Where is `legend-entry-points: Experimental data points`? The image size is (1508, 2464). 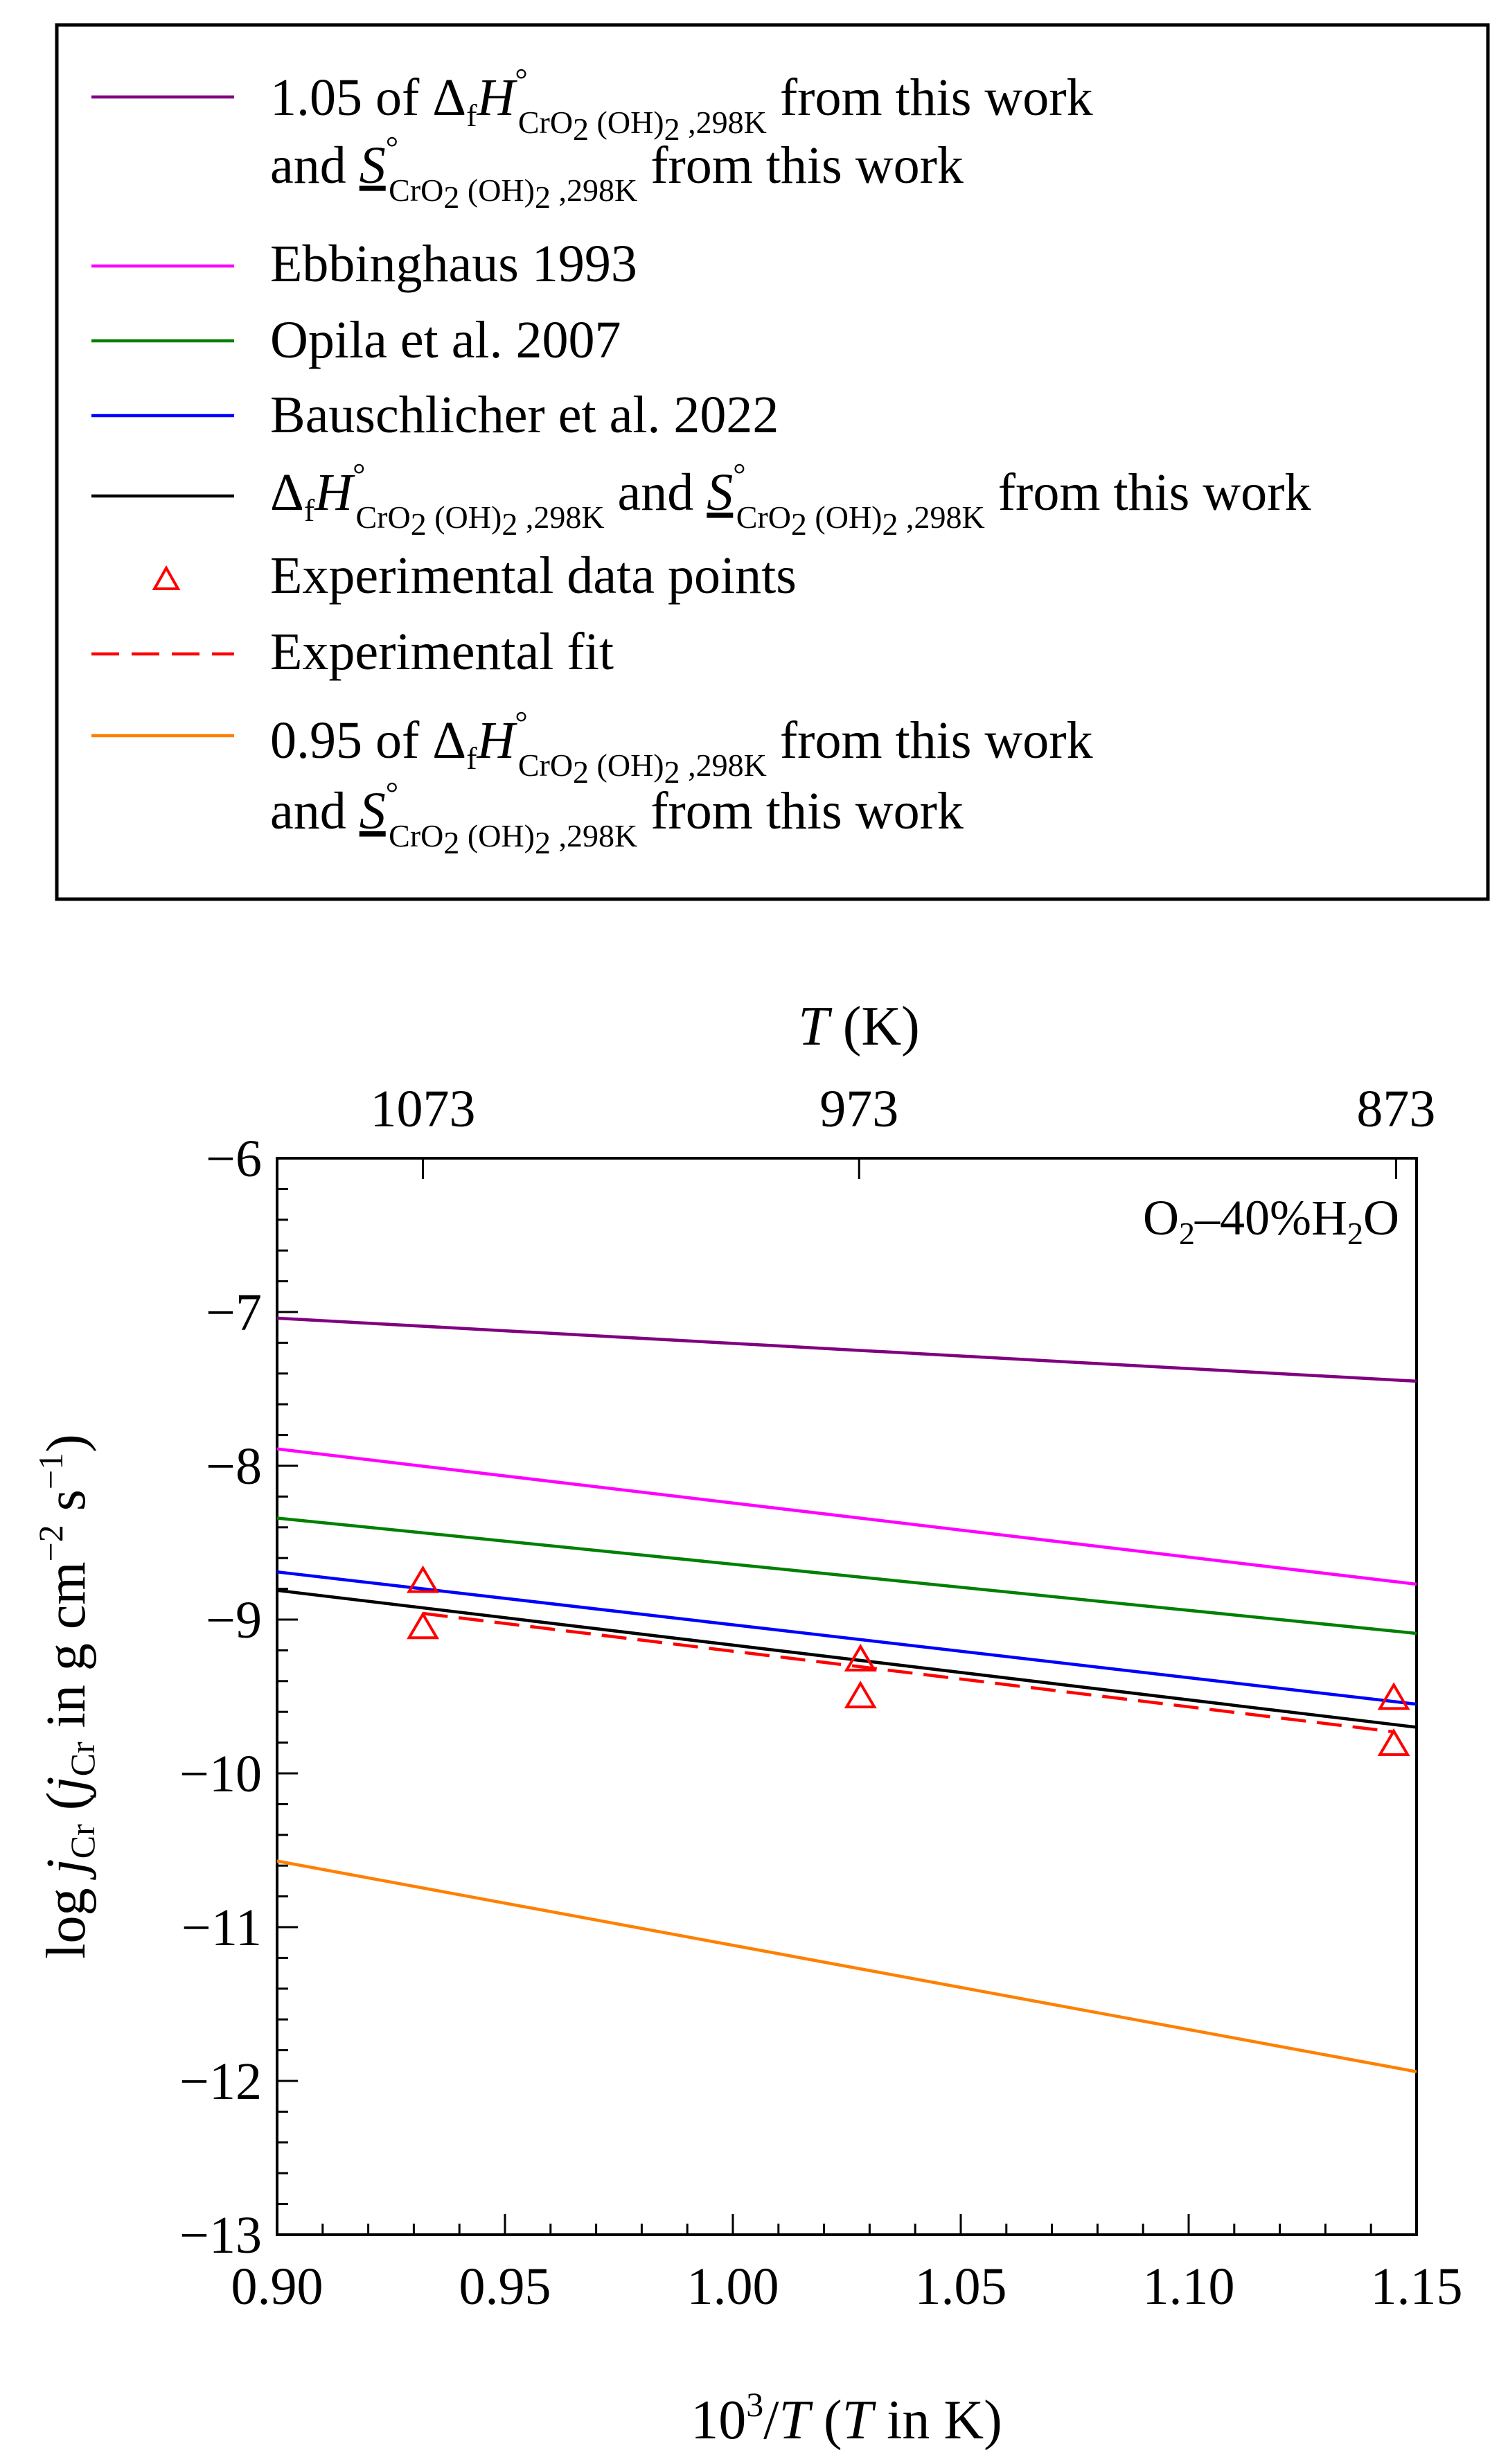 legend-entry-points: Experimental data points is located at coordinates (475, 576).